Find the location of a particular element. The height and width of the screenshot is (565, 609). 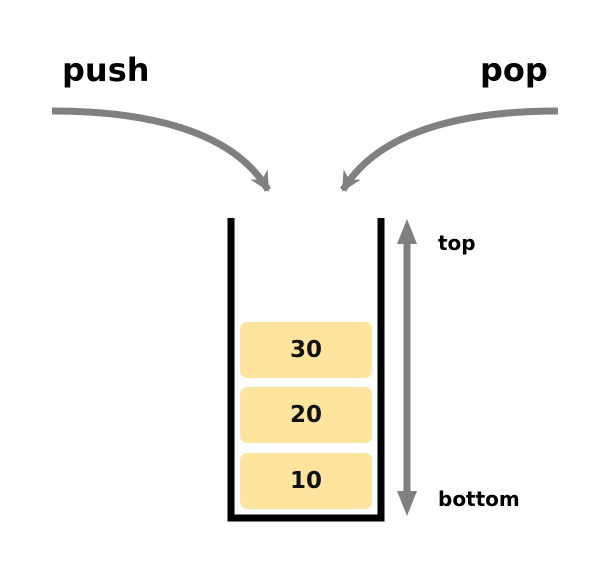

height-arrow-down-head is located at coordinates (407, 503).